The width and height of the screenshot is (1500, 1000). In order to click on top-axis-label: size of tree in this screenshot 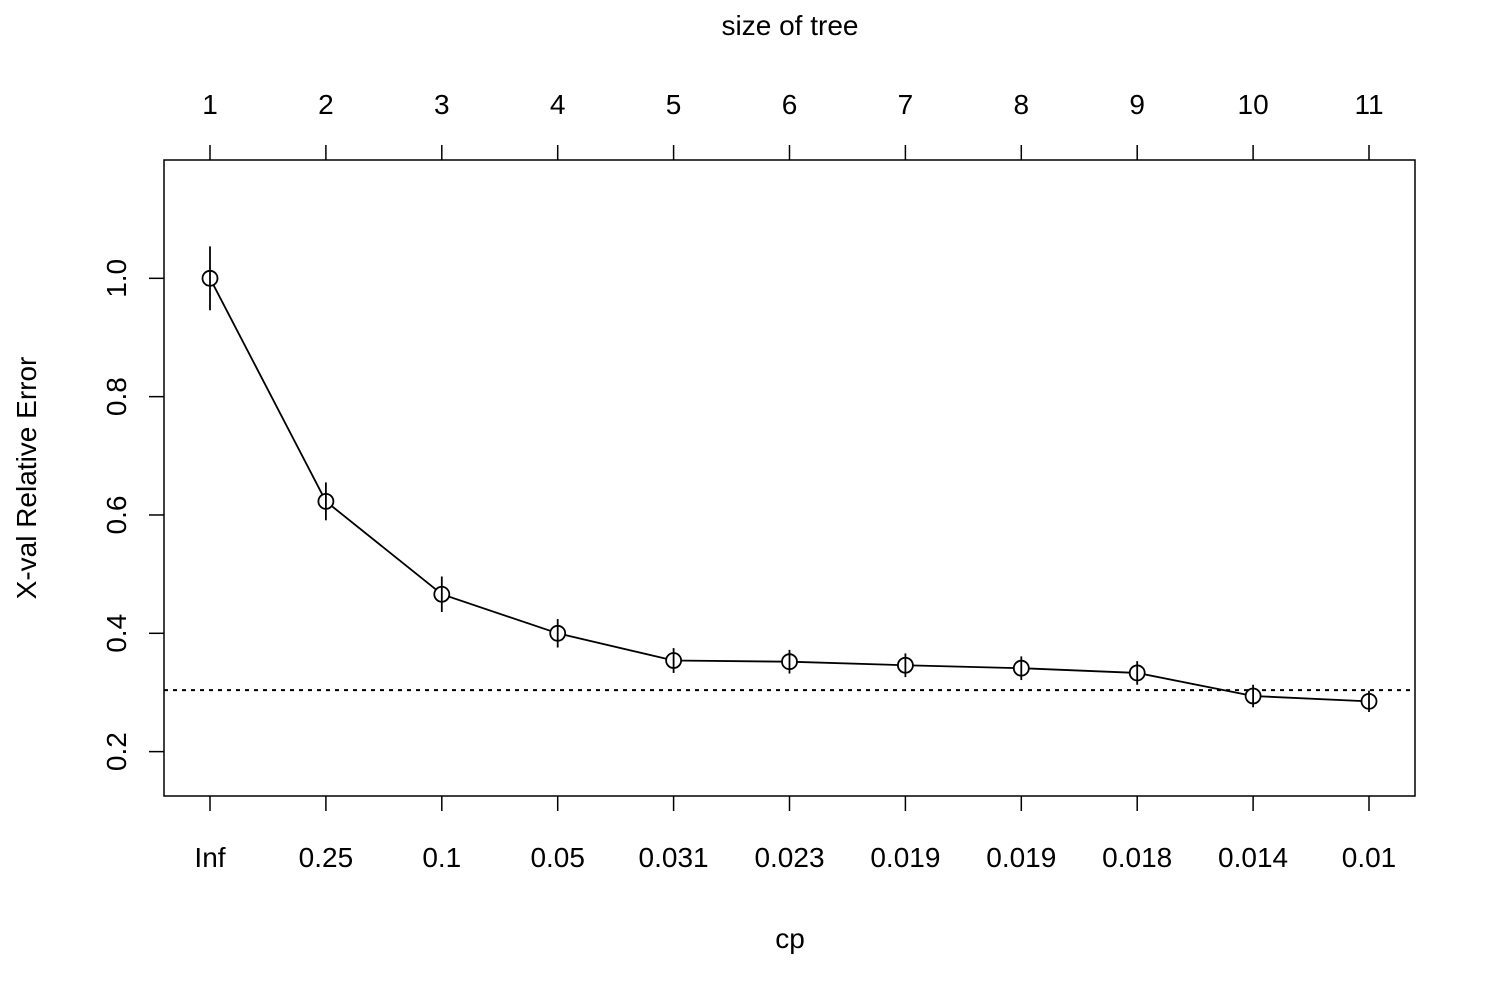, I will do `click(790, 25)`.